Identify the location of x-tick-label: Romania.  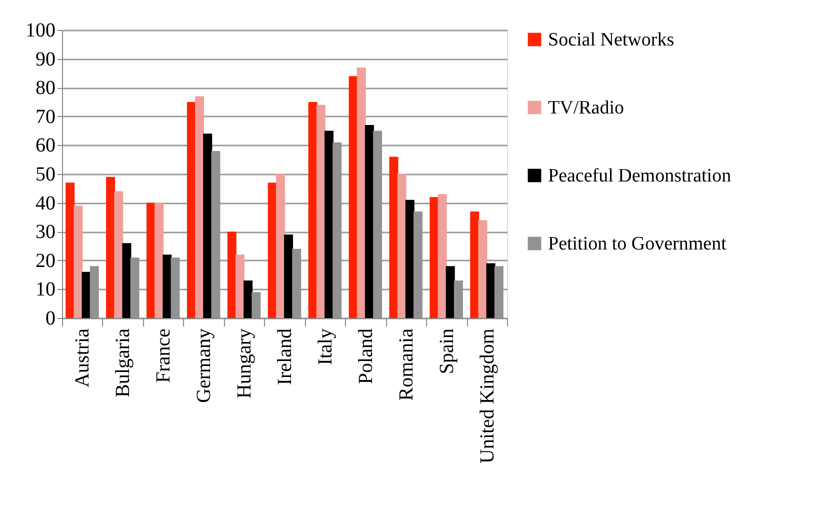
(406, 364).